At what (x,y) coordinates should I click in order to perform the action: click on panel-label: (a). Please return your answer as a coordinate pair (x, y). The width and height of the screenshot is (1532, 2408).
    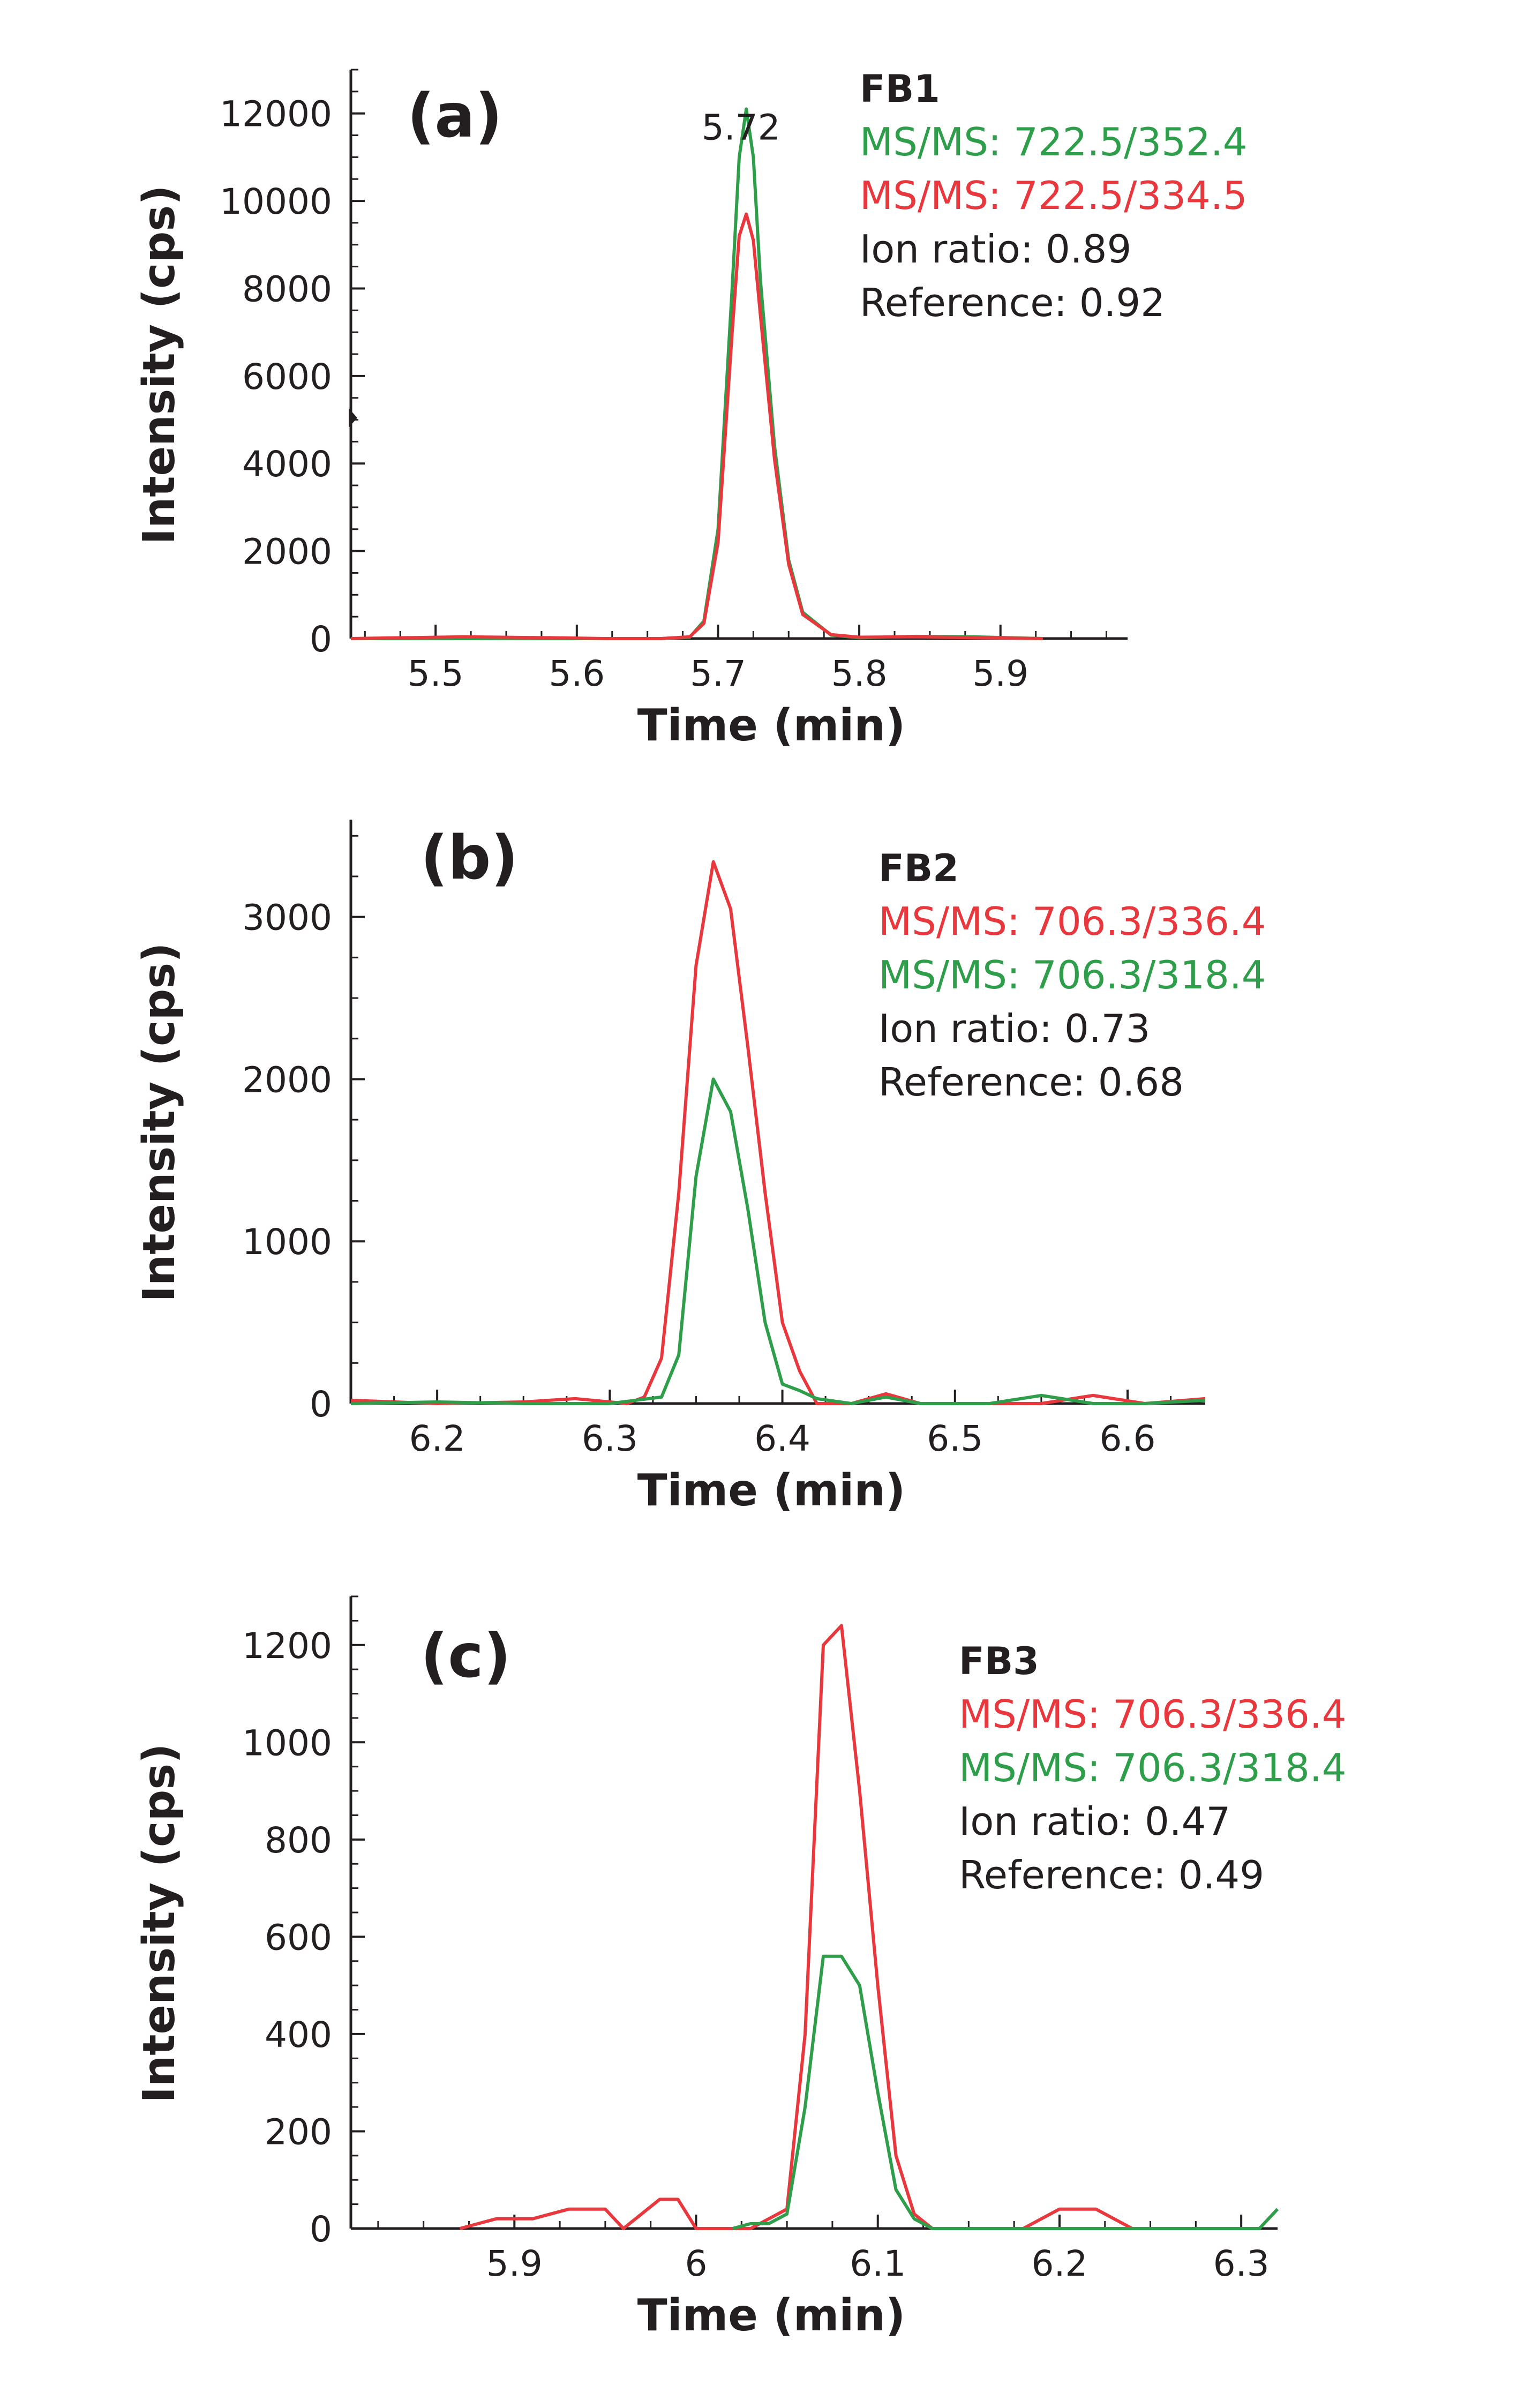
    Looking at the image, I should click on (454, 116).